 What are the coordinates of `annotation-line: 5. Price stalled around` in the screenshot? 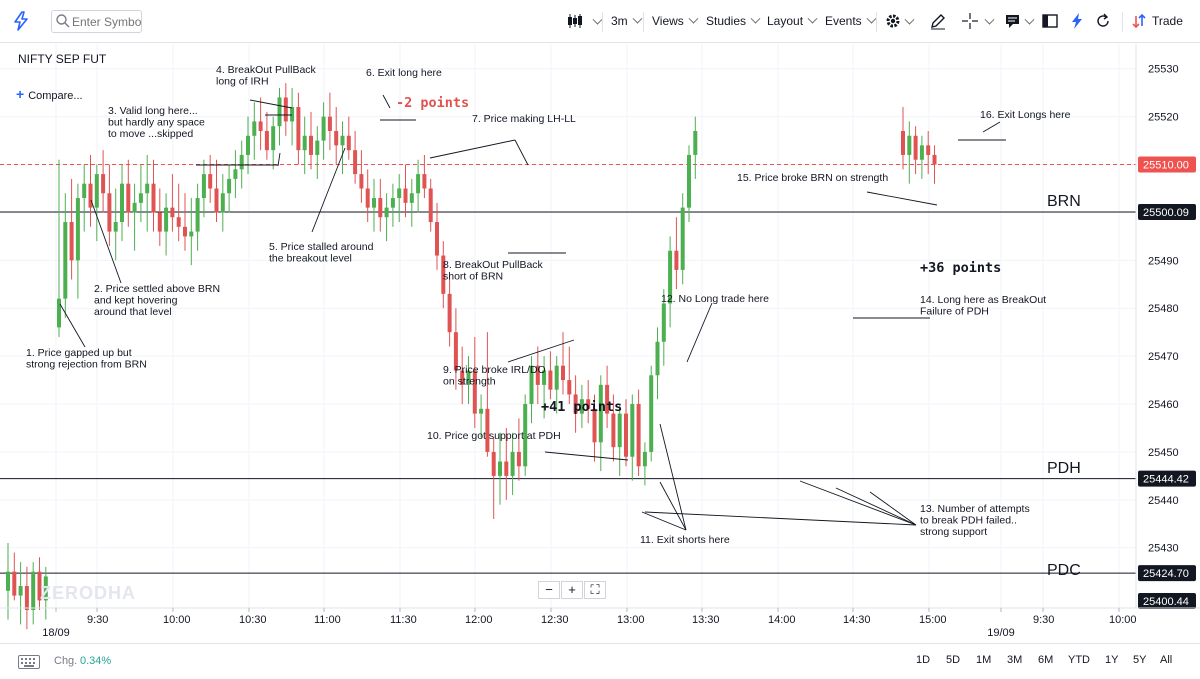 It's located at (321, 247).